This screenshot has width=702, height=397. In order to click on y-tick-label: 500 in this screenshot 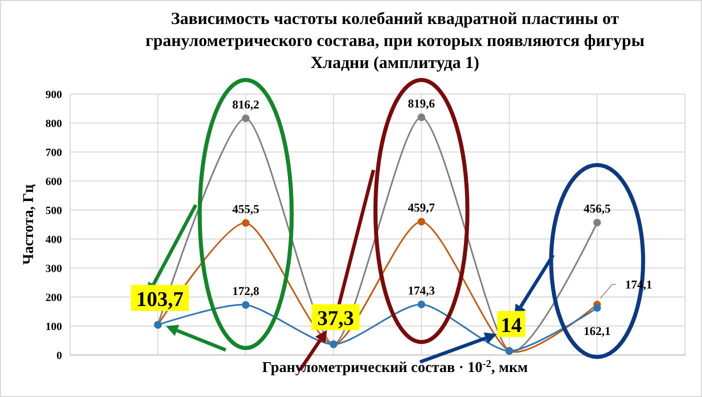, I will do `click(54, 211)`.